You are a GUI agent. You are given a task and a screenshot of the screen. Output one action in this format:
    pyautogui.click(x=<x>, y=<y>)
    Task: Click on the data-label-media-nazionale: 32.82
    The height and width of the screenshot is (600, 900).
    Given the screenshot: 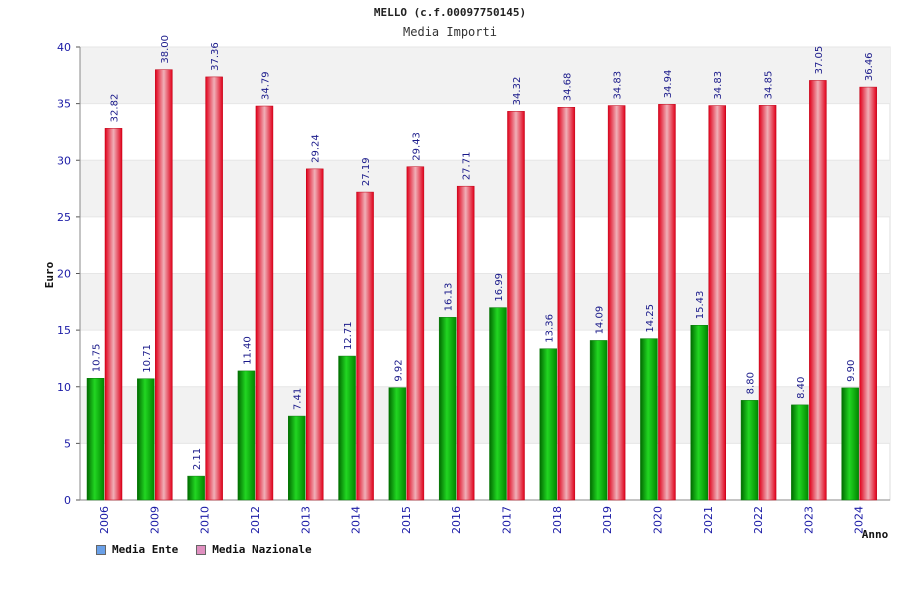 What is the action you would take?
    pyautogui.click(x=115, y=108)
    